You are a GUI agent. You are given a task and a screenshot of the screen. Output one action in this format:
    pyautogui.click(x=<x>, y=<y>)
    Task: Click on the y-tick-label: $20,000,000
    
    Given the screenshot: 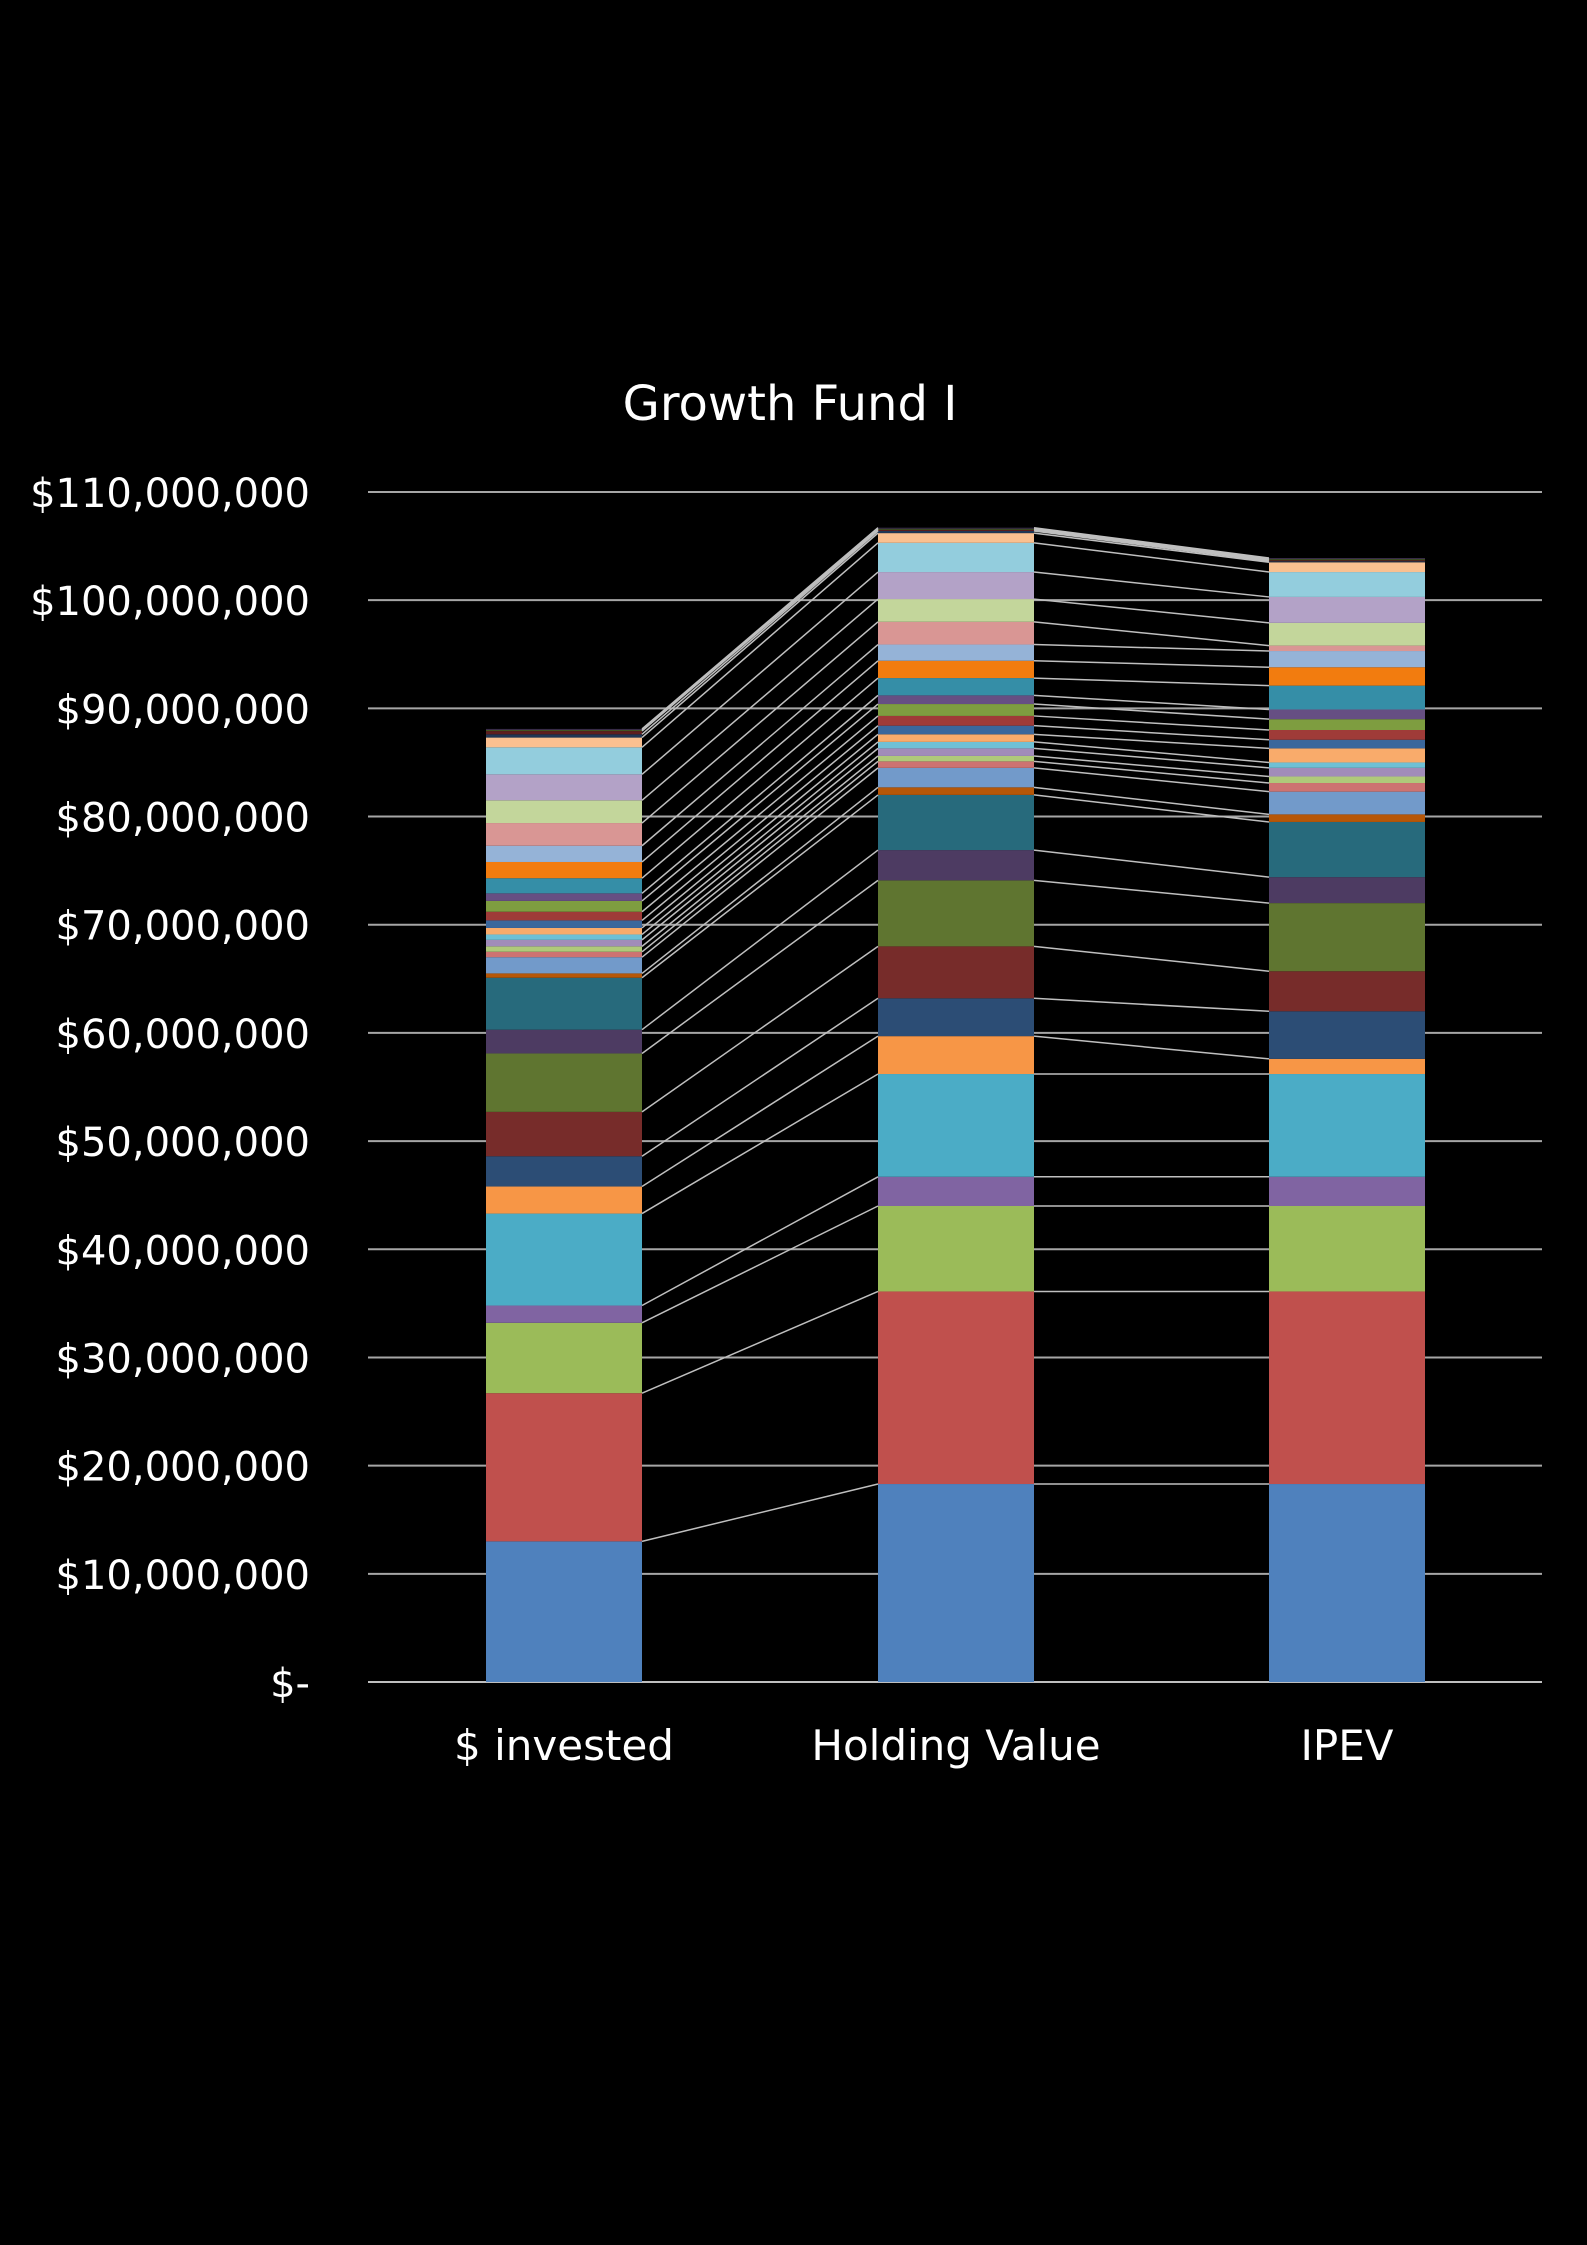 What is the action you would take?
    pyautogui.click(x=183, y=1468)
    